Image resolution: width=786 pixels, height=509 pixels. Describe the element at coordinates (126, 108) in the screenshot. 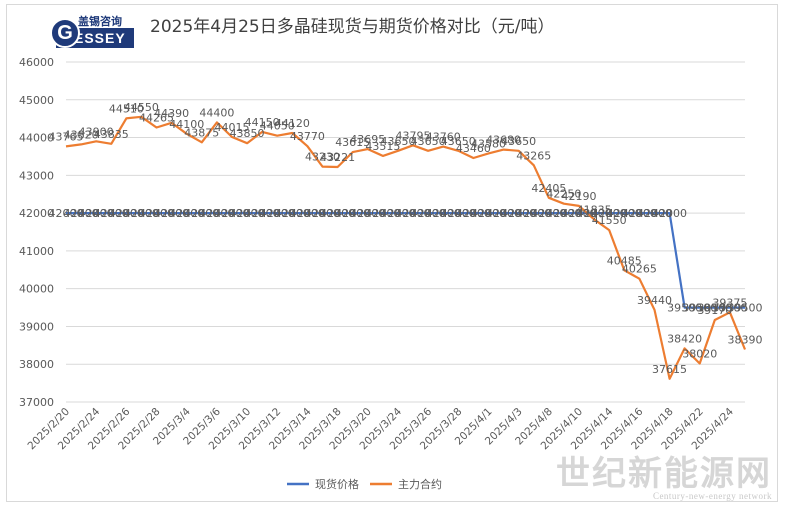

I see `data-label: 44510` at that location.